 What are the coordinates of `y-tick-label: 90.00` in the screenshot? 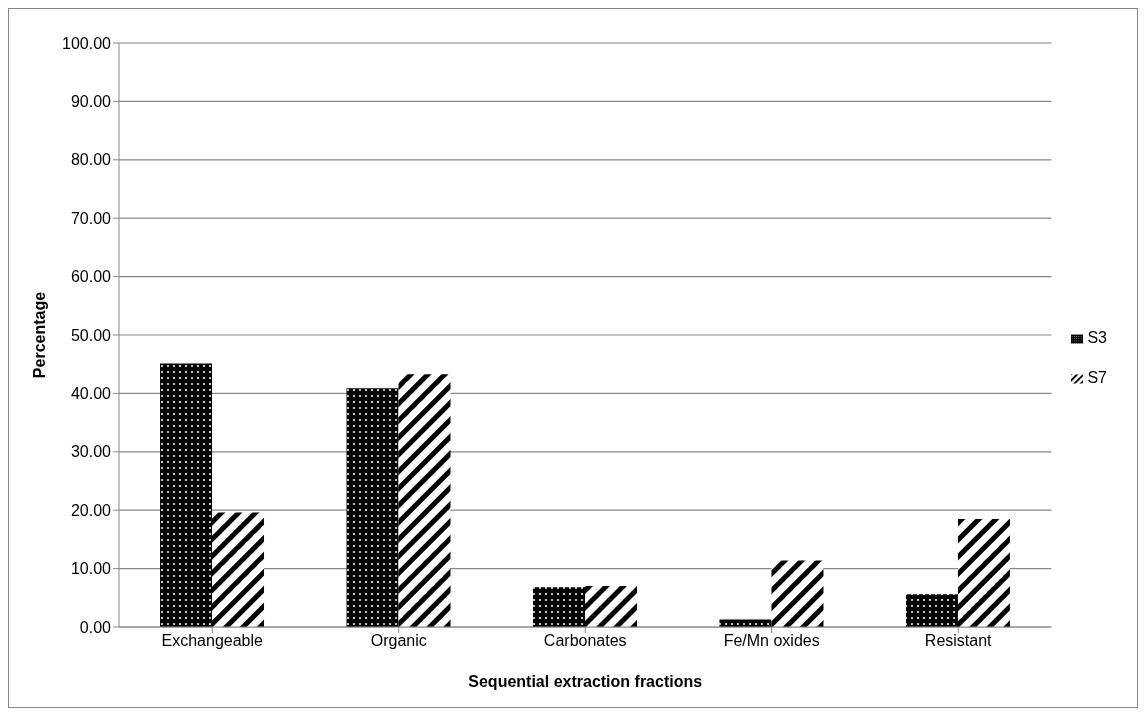 It's located at (91, 102).